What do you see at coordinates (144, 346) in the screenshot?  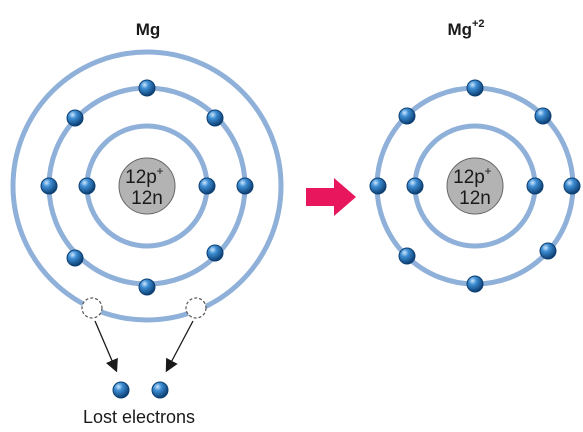 I see `lost-electron-arrows` at bounding box center [144, 346].